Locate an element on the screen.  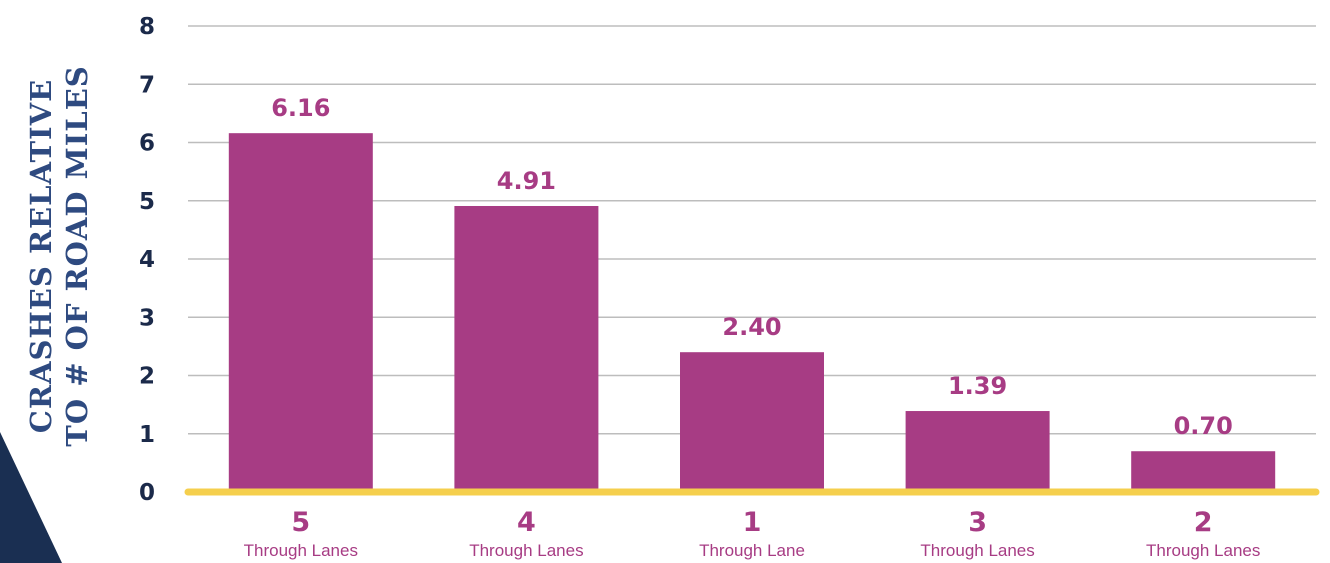
y-axis-label-line-1: CRASHES RELATIVE is located at coordinates (41, 256).